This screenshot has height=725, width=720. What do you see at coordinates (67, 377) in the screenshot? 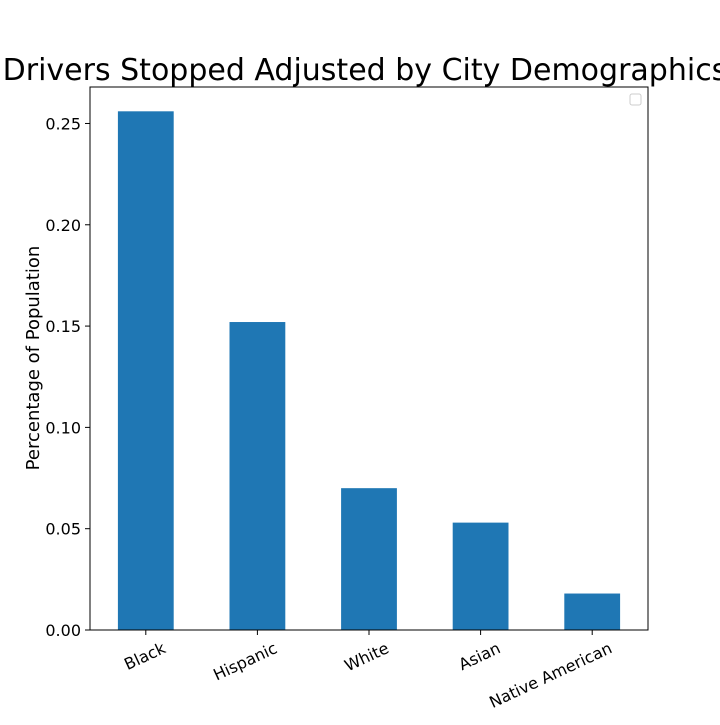
I see `y-axis: 0.00 0.05 0.10 0.15 0.20 0.25` at bounding box center [67, 377].